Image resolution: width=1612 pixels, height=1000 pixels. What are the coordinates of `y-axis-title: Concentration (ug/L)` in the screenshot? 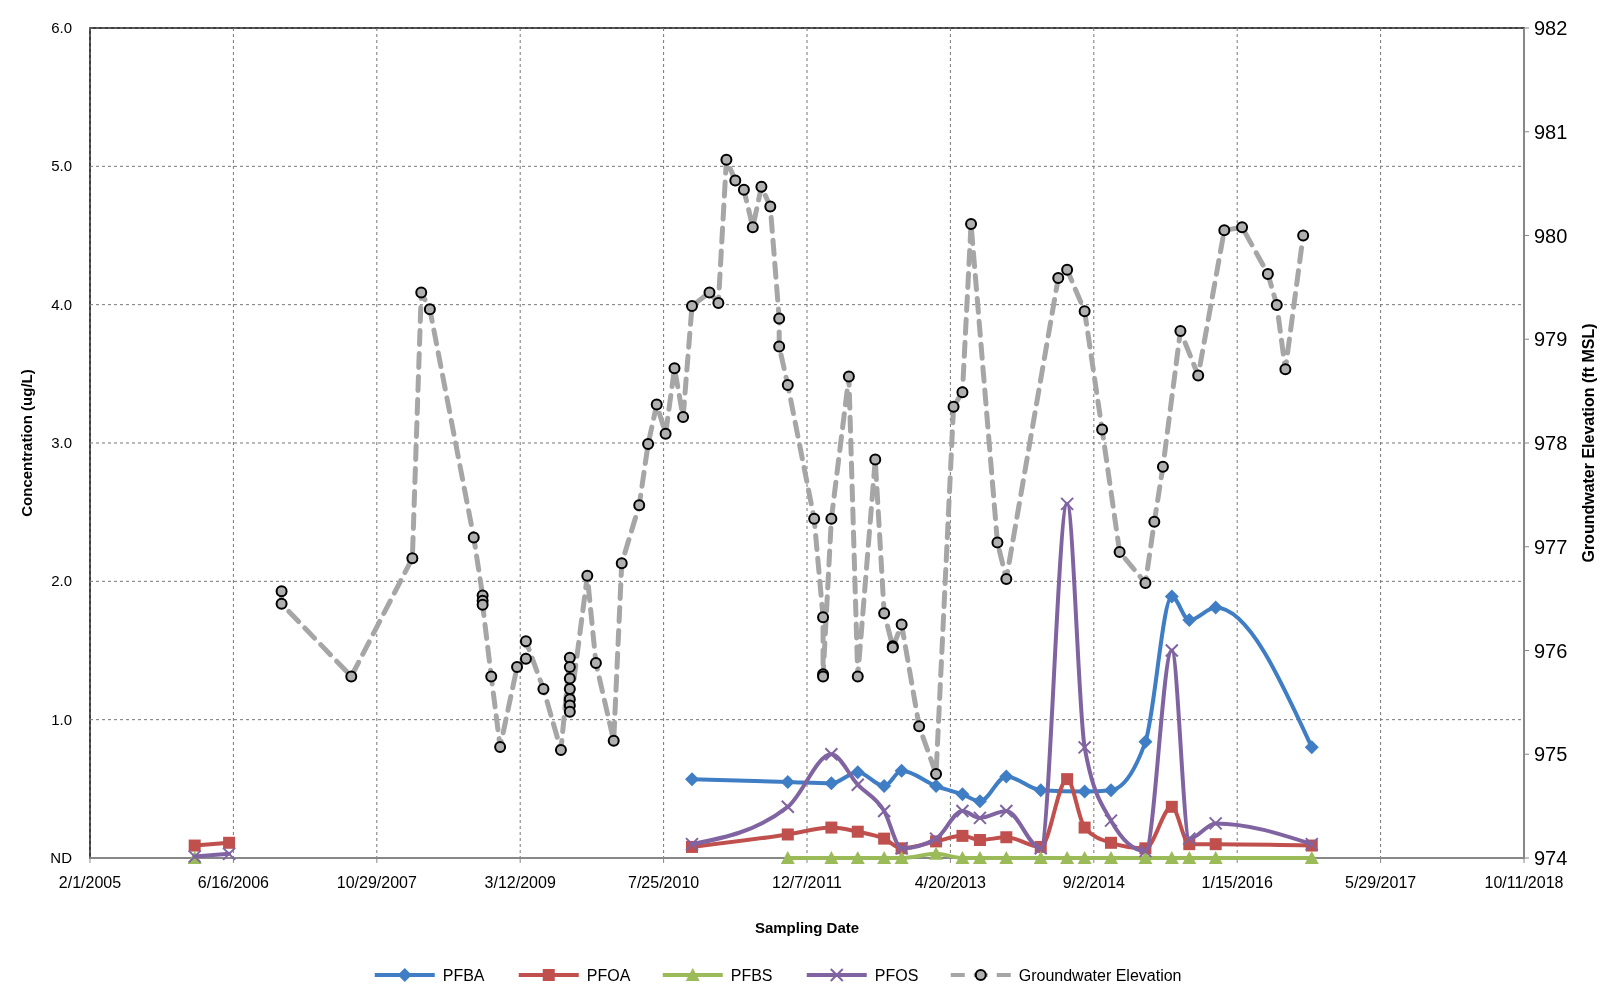 It's located at (26, 443).